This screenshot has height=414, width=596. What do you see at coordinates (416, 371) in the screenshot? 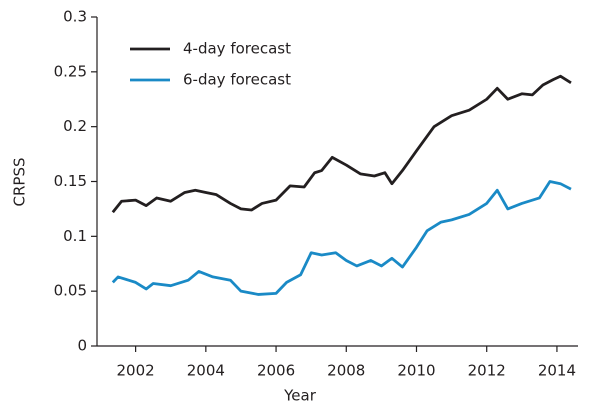
I see `x-tick-label: 2010` at bounding box center [416, 371].